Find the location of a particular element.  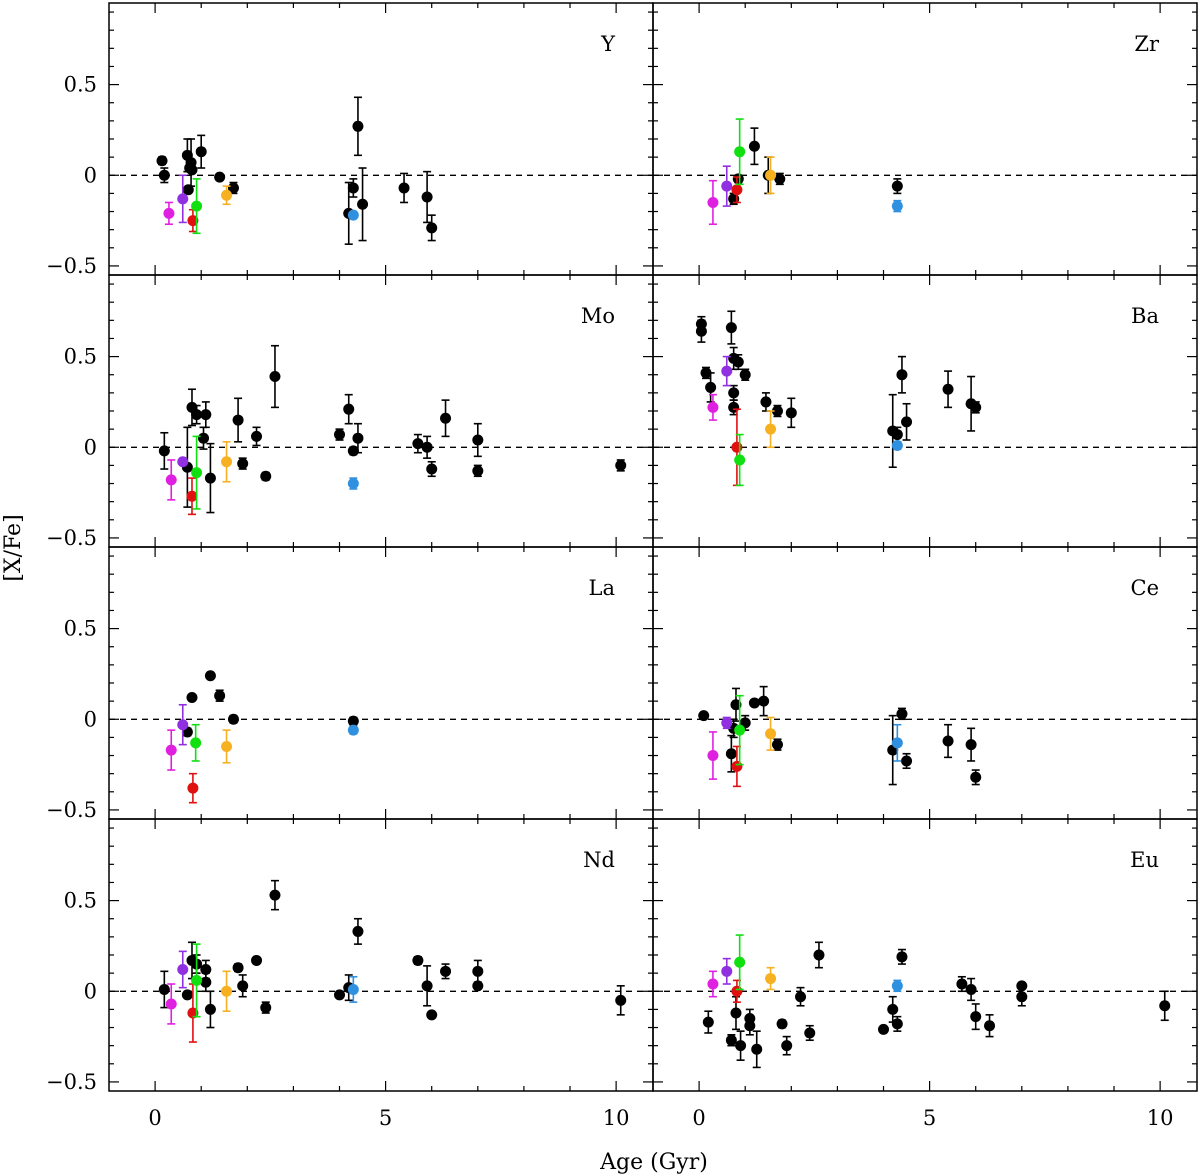

panel-y: 0.5 0 −0.5 Y is located at coordinates (350, 140).